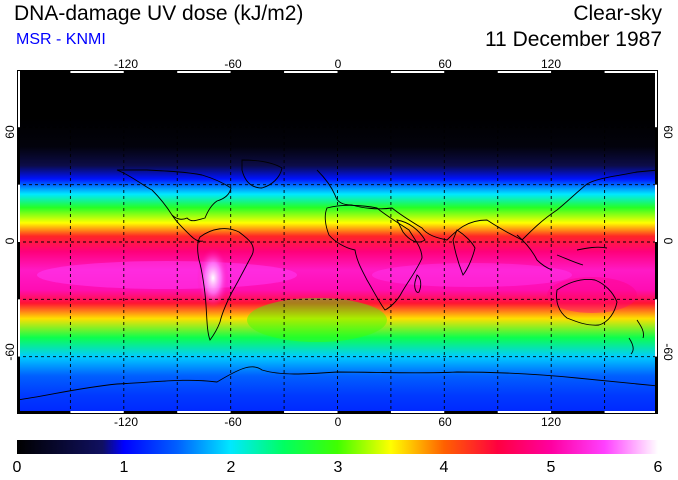 This screenshot has width=678, height=480. Describe the element at coordinates (587, 302) in the screenshot. I see `australia-outline` at that location.